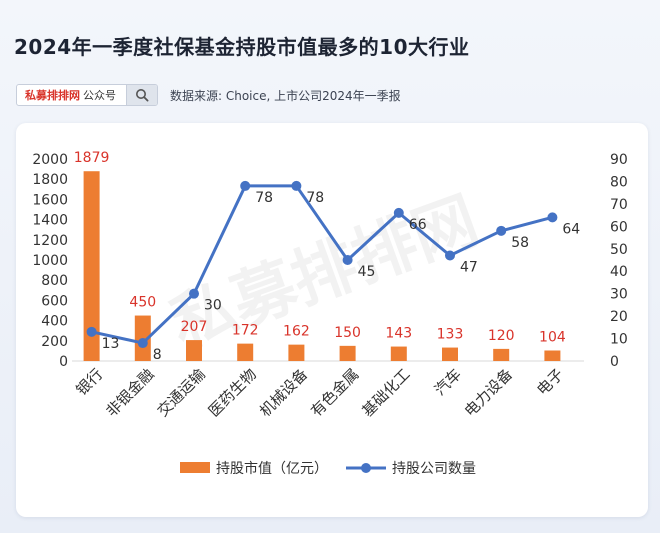 This screenshot has height=533, width=660. Describe the element at coordinates (92, 158) in the screenshot. I see `bar-value-label: 1879` at that location.